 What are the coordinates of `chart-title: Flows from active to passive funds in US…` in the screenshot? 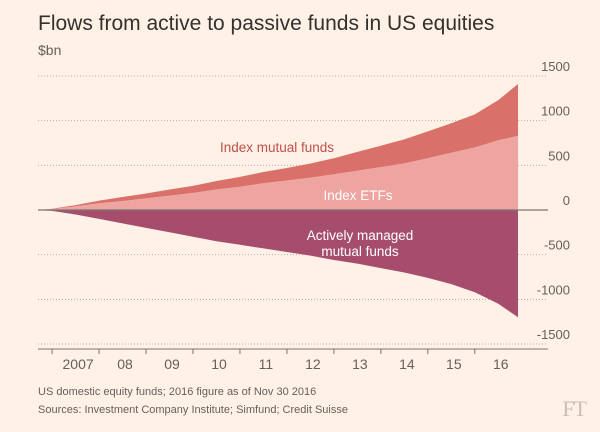 It's located at (266, 23).